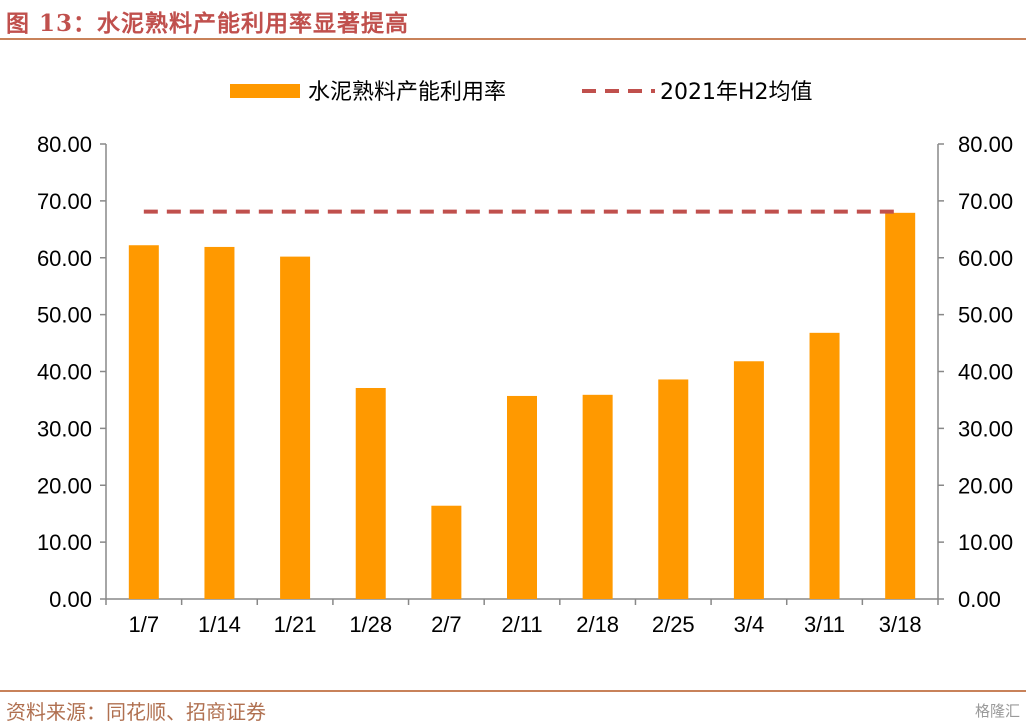 Image resolution: width=1026 pixels, height=727 pixels. What do you see at coordinates (985, 485) in the screenshot?
I see `y2-tick-label: 20.00` at bounding box center [985, 485].